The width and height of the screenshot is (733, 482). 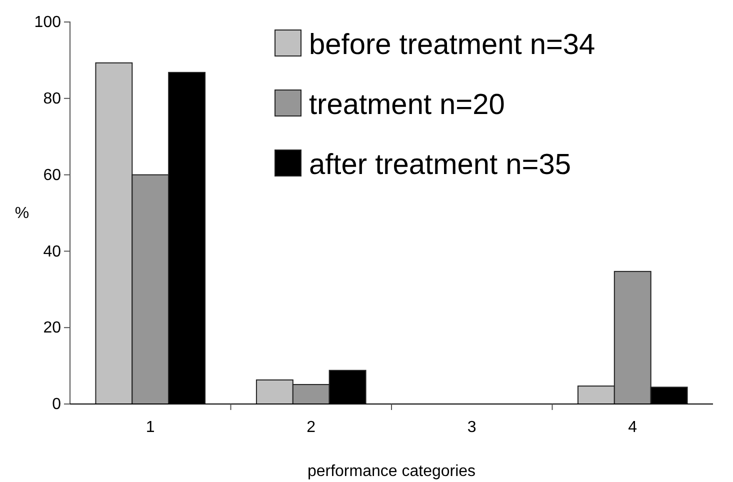 I want to click on x-tick-label: 1, so click(x=150, y=427).